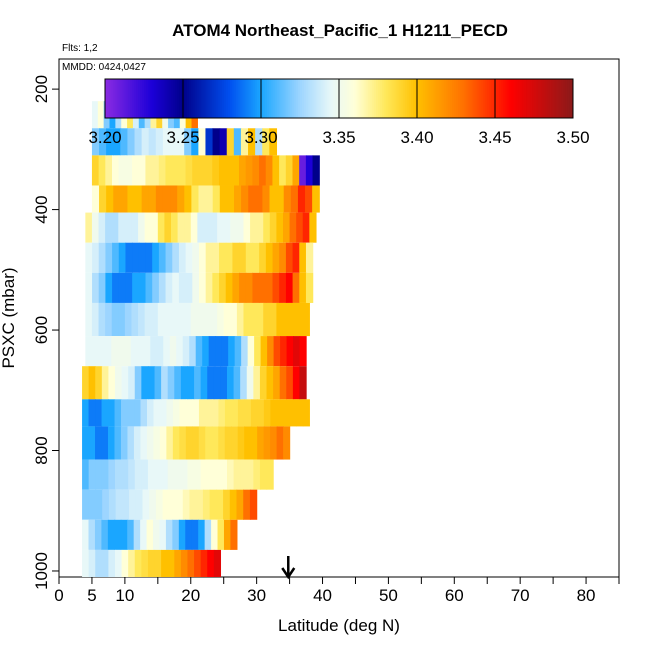 This screenshot has height=650, width=650. I want to click on y-tick-label: 200, so click(41, 89).